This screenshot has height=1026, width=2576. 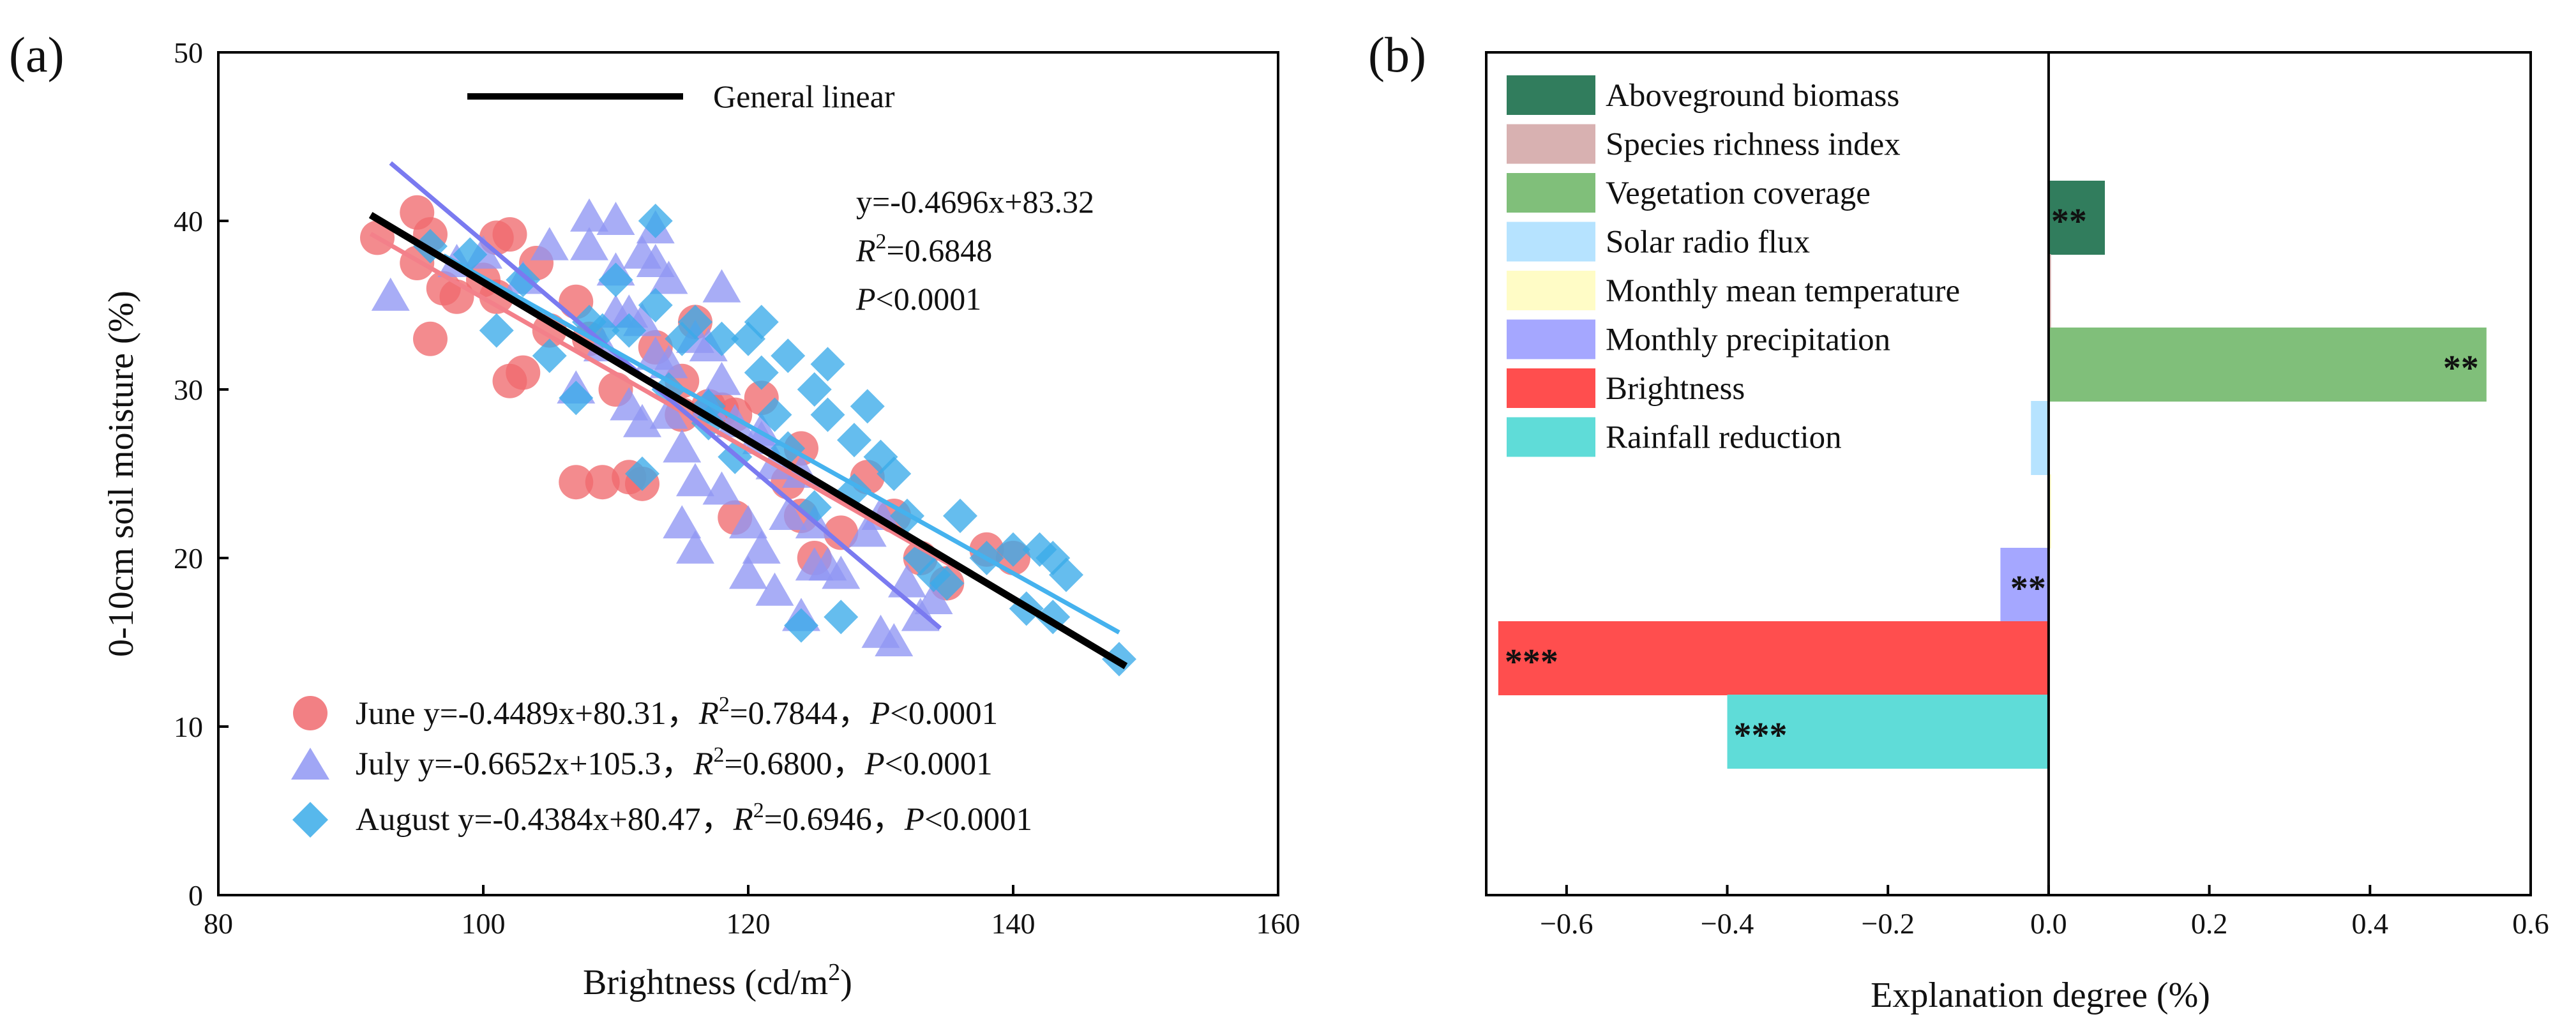 I want to click on panel-a-y-tick-label: 0, so click(x=195, y=896).